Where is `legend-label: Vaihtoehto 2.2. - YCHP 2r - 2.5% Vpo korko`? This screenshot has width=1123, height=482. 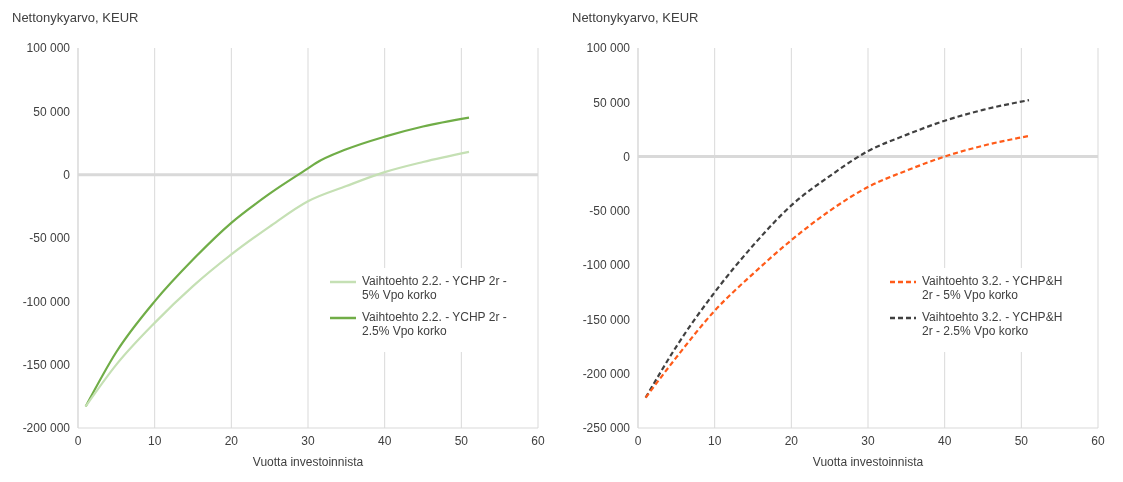 legend-label: Vaihtoehto 2.2. - YCHP 2r - 2.5% Vpo korko is located at coordinates (435, 324).